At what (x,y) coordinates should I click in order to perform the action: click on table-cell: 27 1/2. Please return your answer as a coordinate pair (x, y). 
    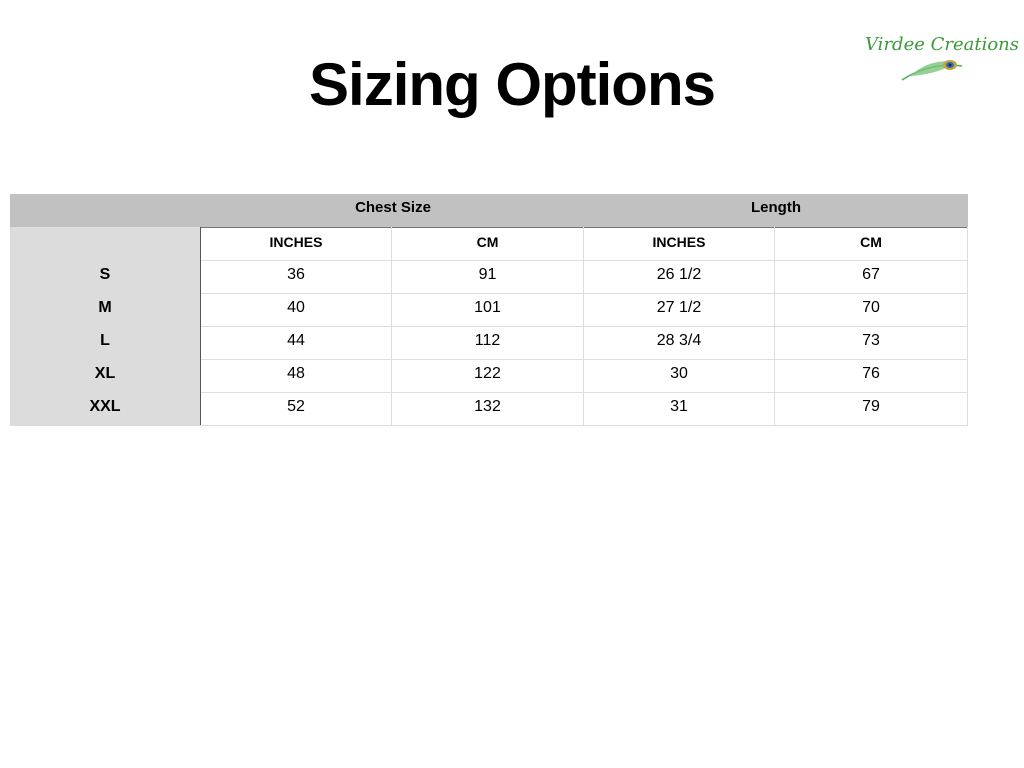
    Looking at the image, I should click on (679, 309).